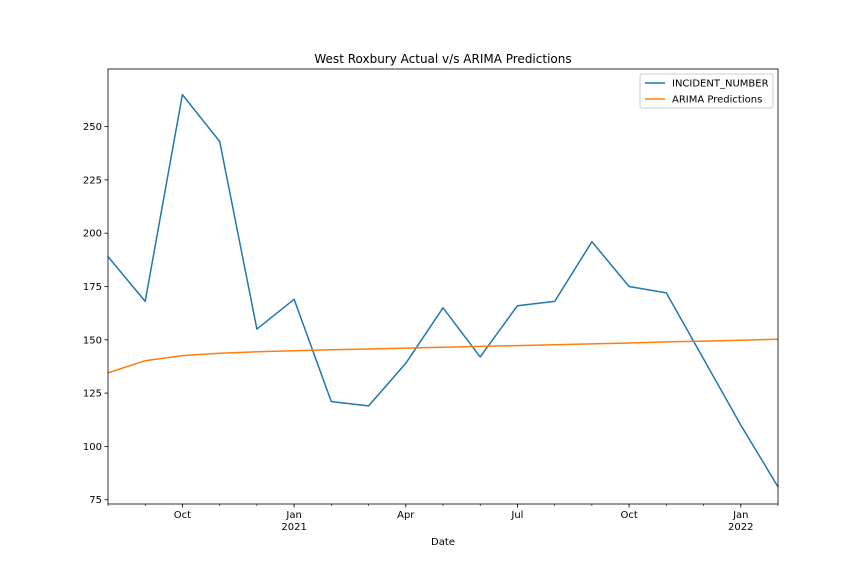 This screenshot has width=864, height=576. I want to click on y-tick-label-125: 125, so click(92, 394).